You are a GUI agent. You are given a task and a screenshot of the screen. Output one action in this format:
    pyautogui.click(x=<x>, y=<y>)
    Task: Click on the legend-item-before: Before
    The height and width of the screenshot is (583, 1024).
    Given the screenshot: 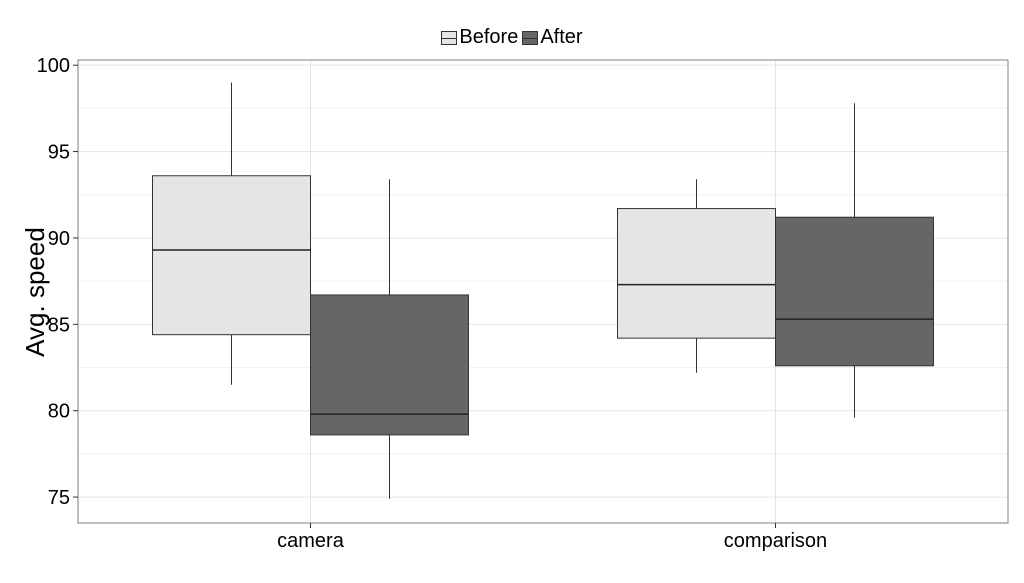 What is the action you would take?
    pyautogui.click(x=479, y=37)
    